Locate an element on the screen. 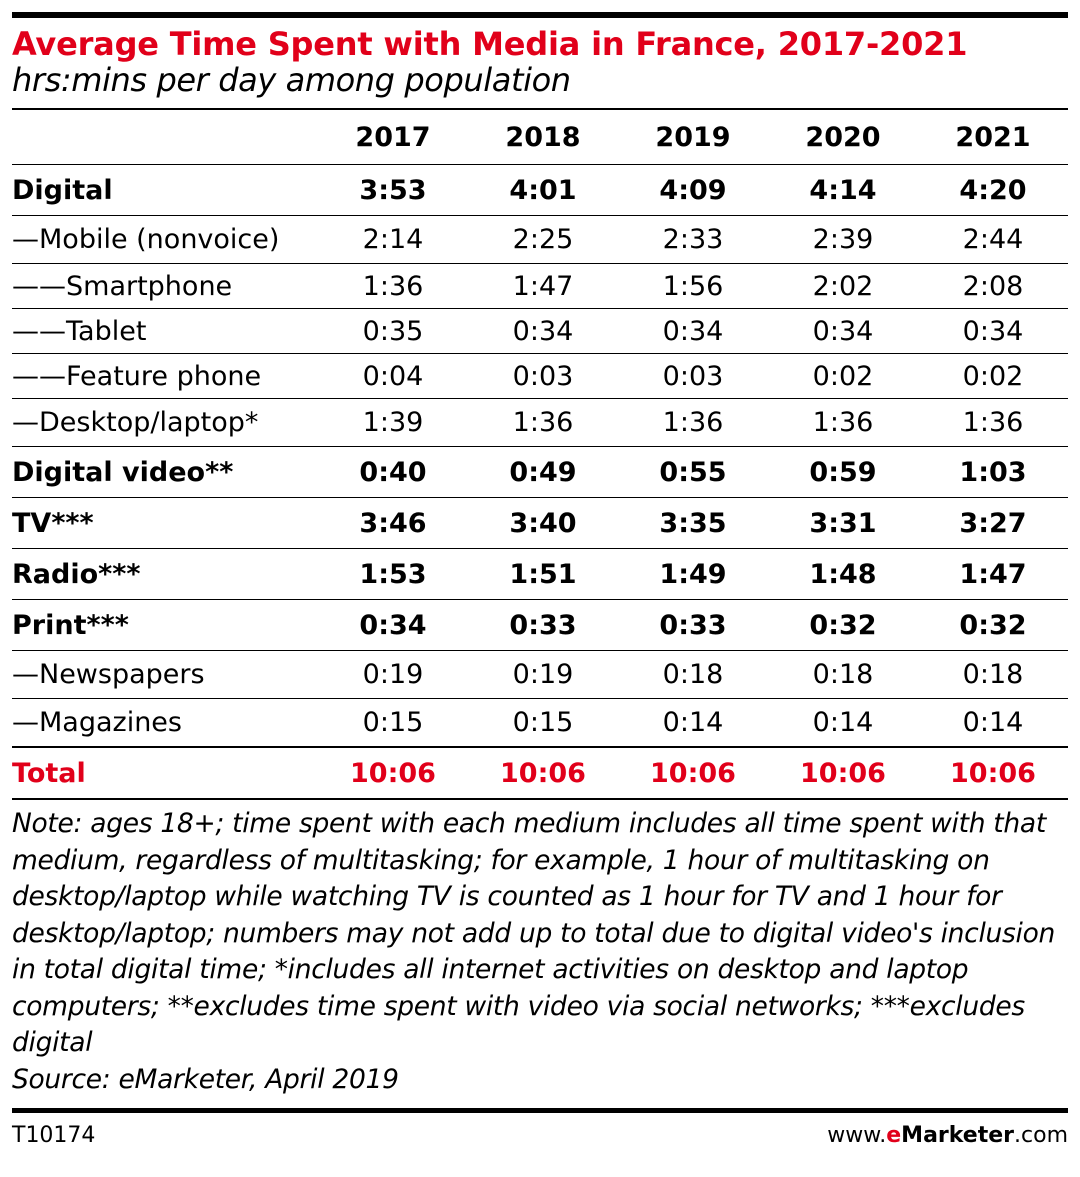  table-cell: 2:25 is located at coordinates (543, 239).